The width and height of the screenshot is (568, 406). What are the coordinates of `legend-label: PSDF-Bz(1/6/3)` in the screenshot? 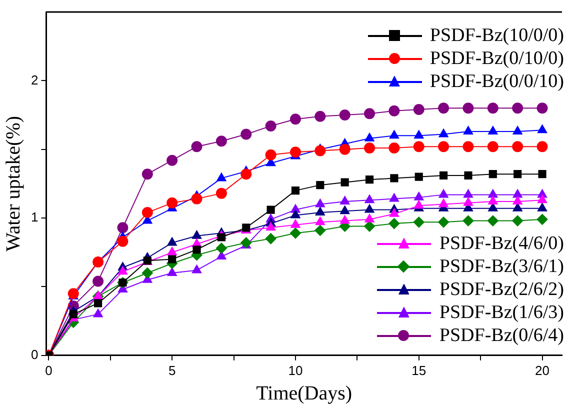 It's located at (501, 312).